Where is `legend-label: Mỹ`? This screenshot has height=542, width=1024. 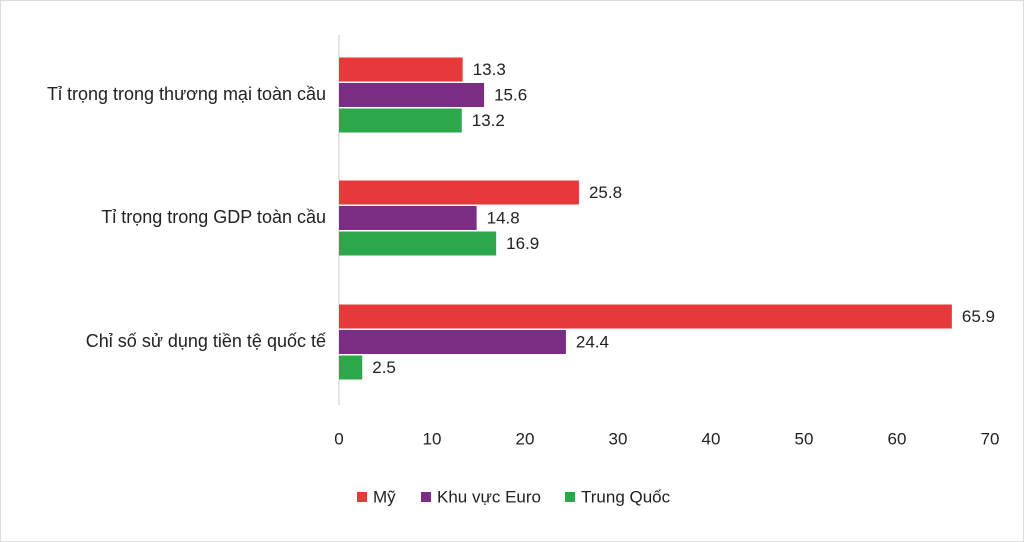 legend-label: Mỹ is located at coordinates (384, 496).